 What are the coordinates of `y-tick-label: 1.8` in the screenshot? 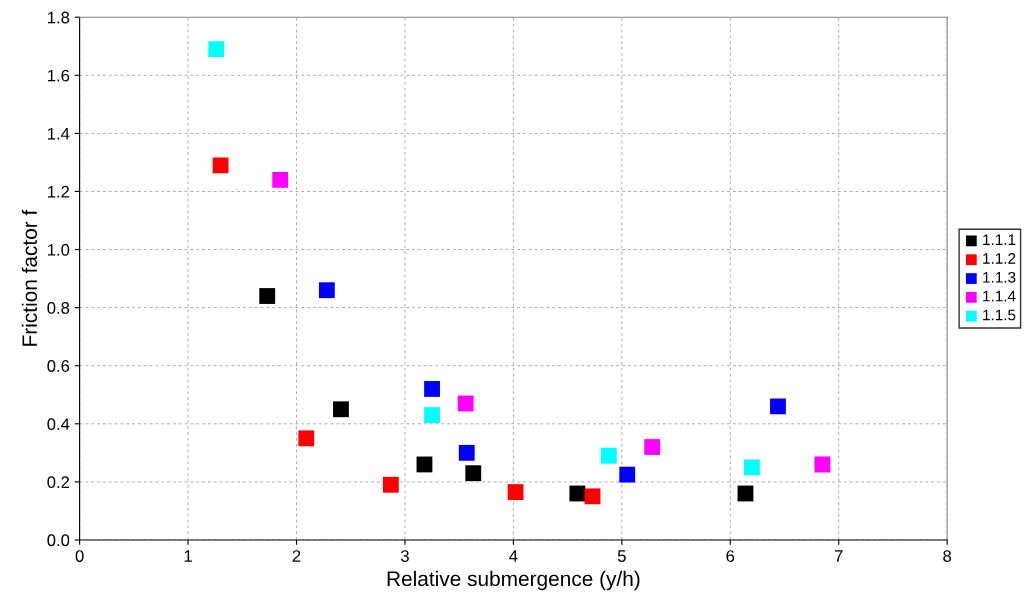 It's located at (59, 17).